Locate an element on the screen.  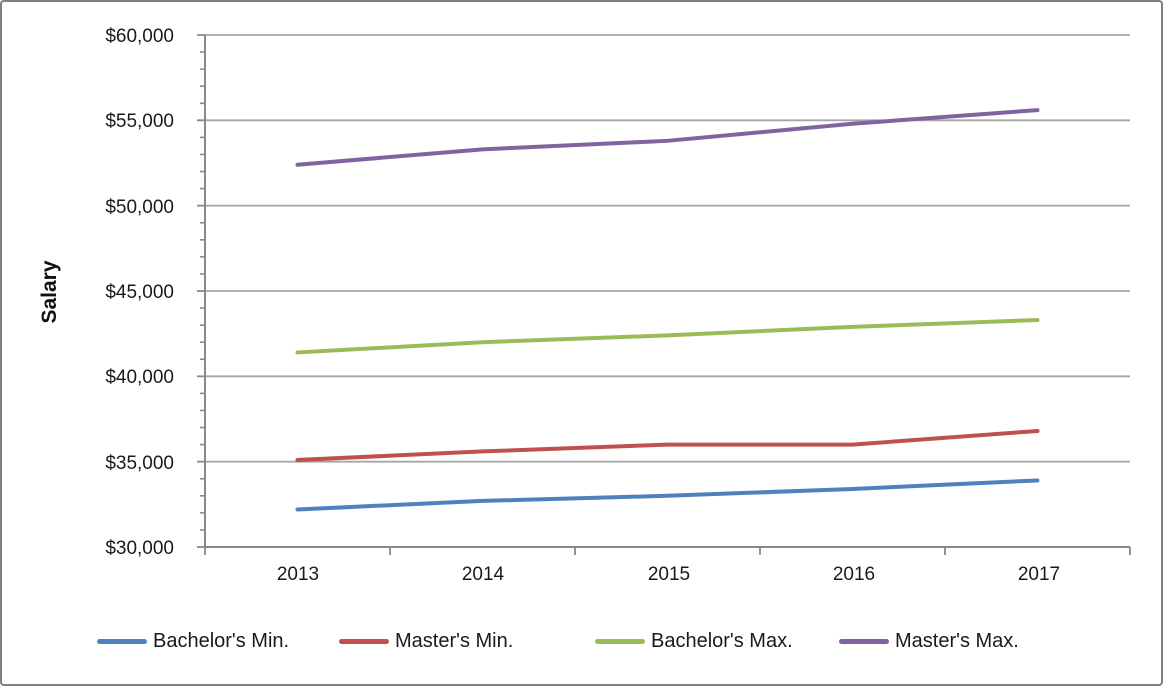
legend-label: Bachelor's Min. is located at coordinates (221, 640).